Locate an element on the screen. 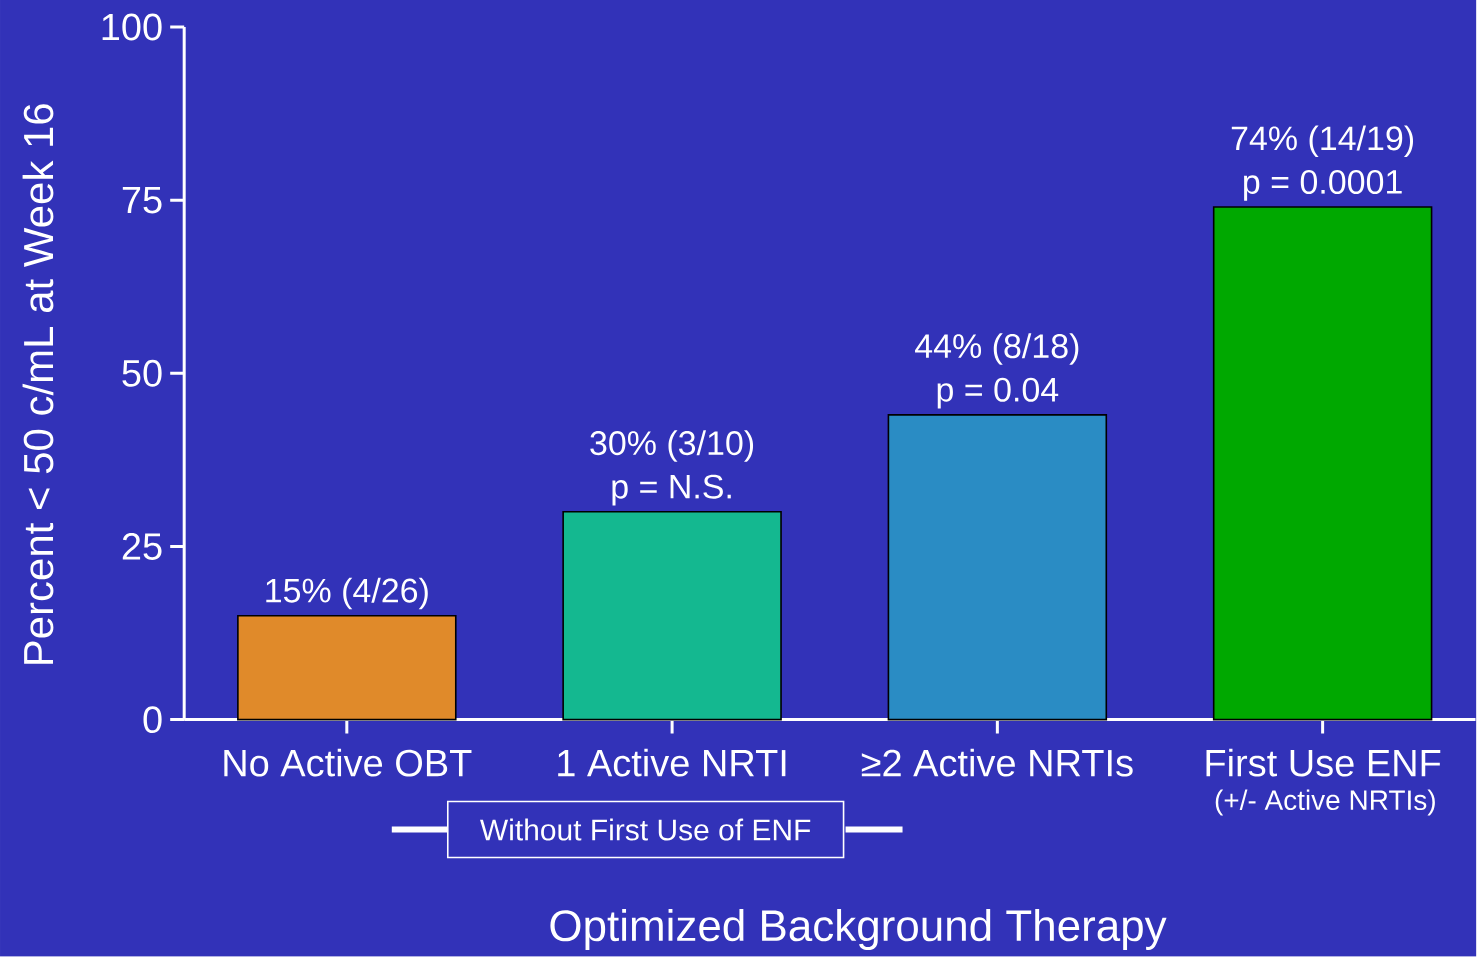  y-tick-label: 0 is located at coordinates (152, 720).